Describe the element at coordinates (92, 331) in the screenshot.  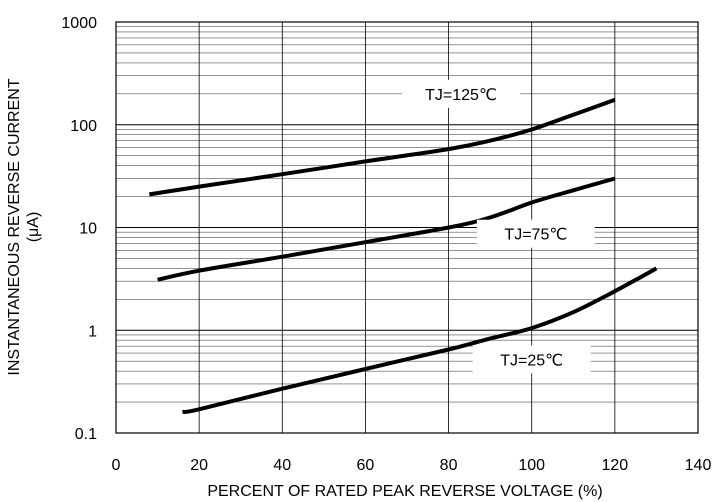
I see `y-tick-label: 1` at that location.